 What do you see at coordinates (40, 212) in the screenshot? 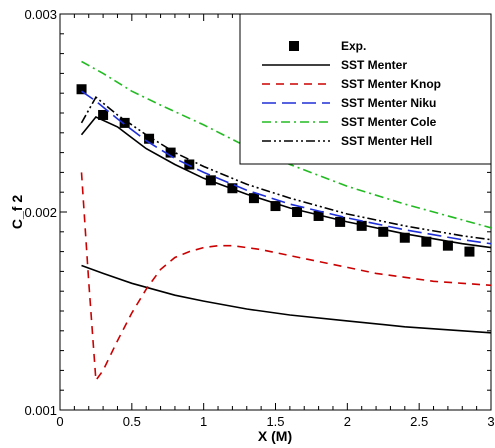
I see `y-tick-label: 0.002` at bounding box center [40, 212].